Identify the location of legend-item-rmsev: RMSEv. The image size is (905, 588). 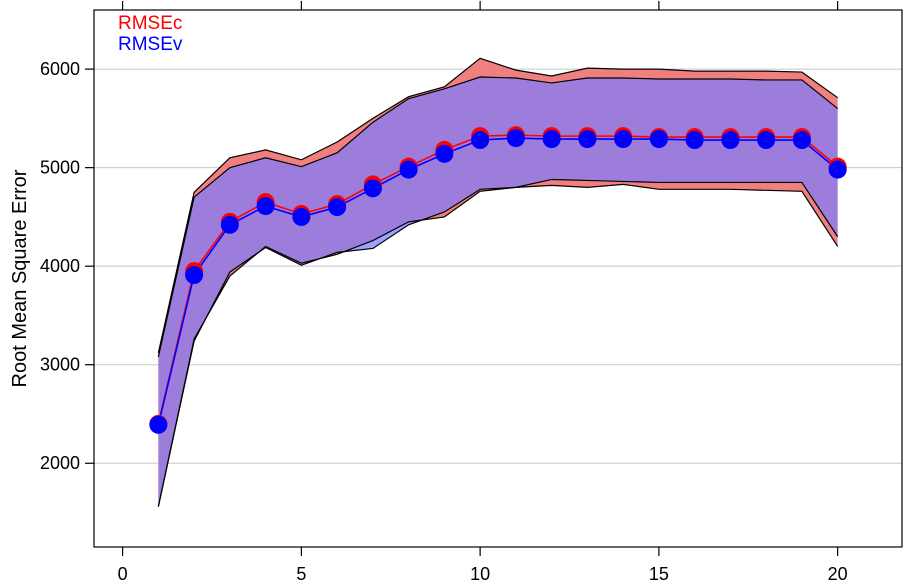
(150, 44).